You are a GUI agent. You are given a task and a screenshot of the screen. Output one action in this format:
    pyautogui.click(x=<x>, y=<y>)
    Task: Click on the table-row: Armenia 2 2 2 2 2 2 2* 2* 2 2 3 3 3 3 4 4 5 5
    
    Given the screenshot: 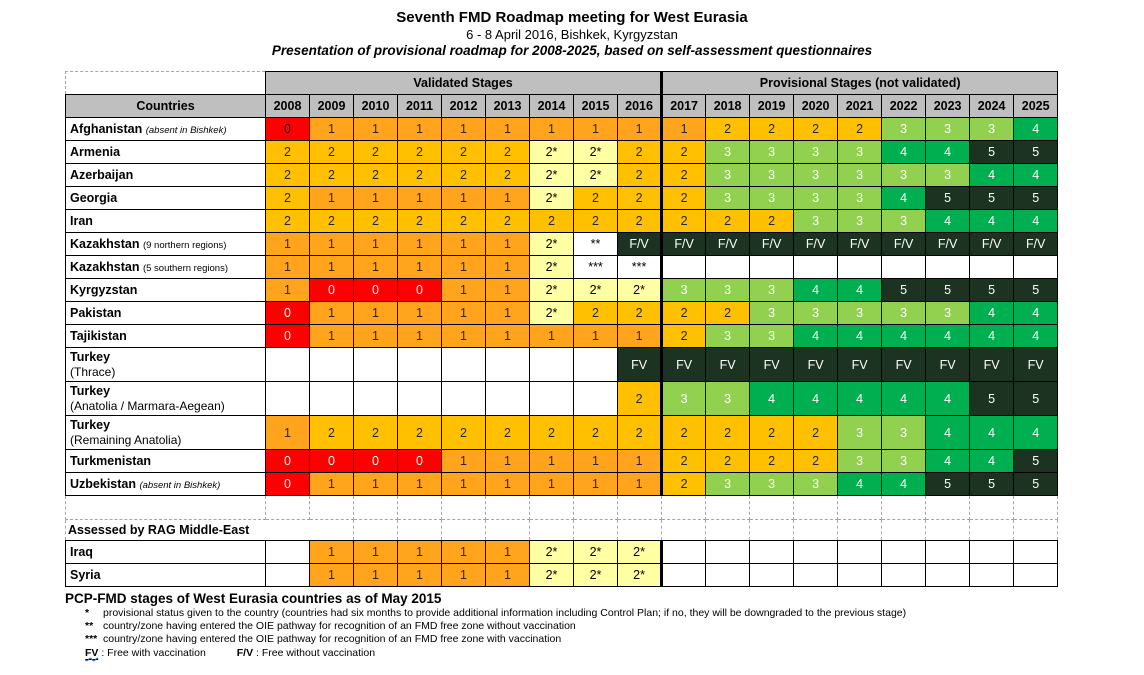 What is the action you would take?
    pyautogui.click(x=562, y=152)
    